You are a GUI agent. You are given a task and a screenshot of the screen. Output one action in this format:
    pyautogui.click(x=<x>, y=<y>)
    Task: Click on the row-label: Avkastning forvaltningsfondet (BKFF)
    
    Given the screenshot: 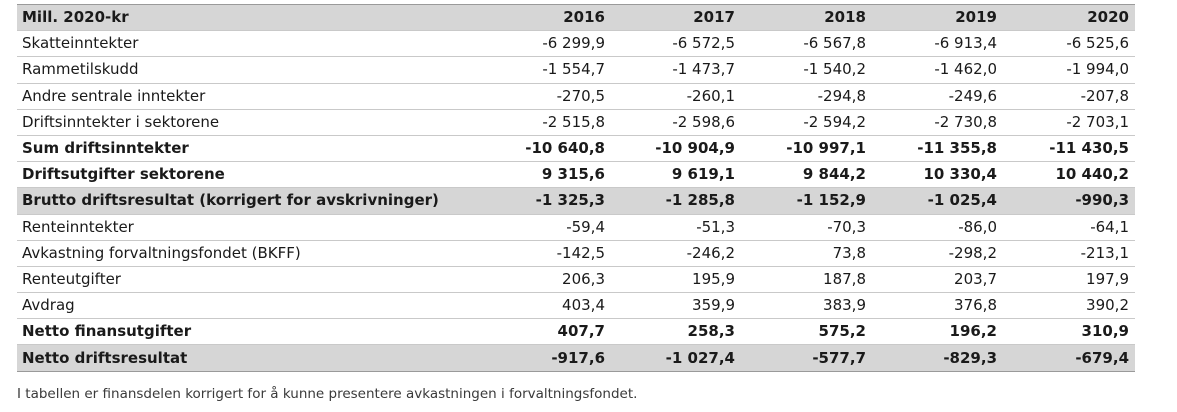 What is the action you would take?
    pyautogui.click(x=234, y=253)
    